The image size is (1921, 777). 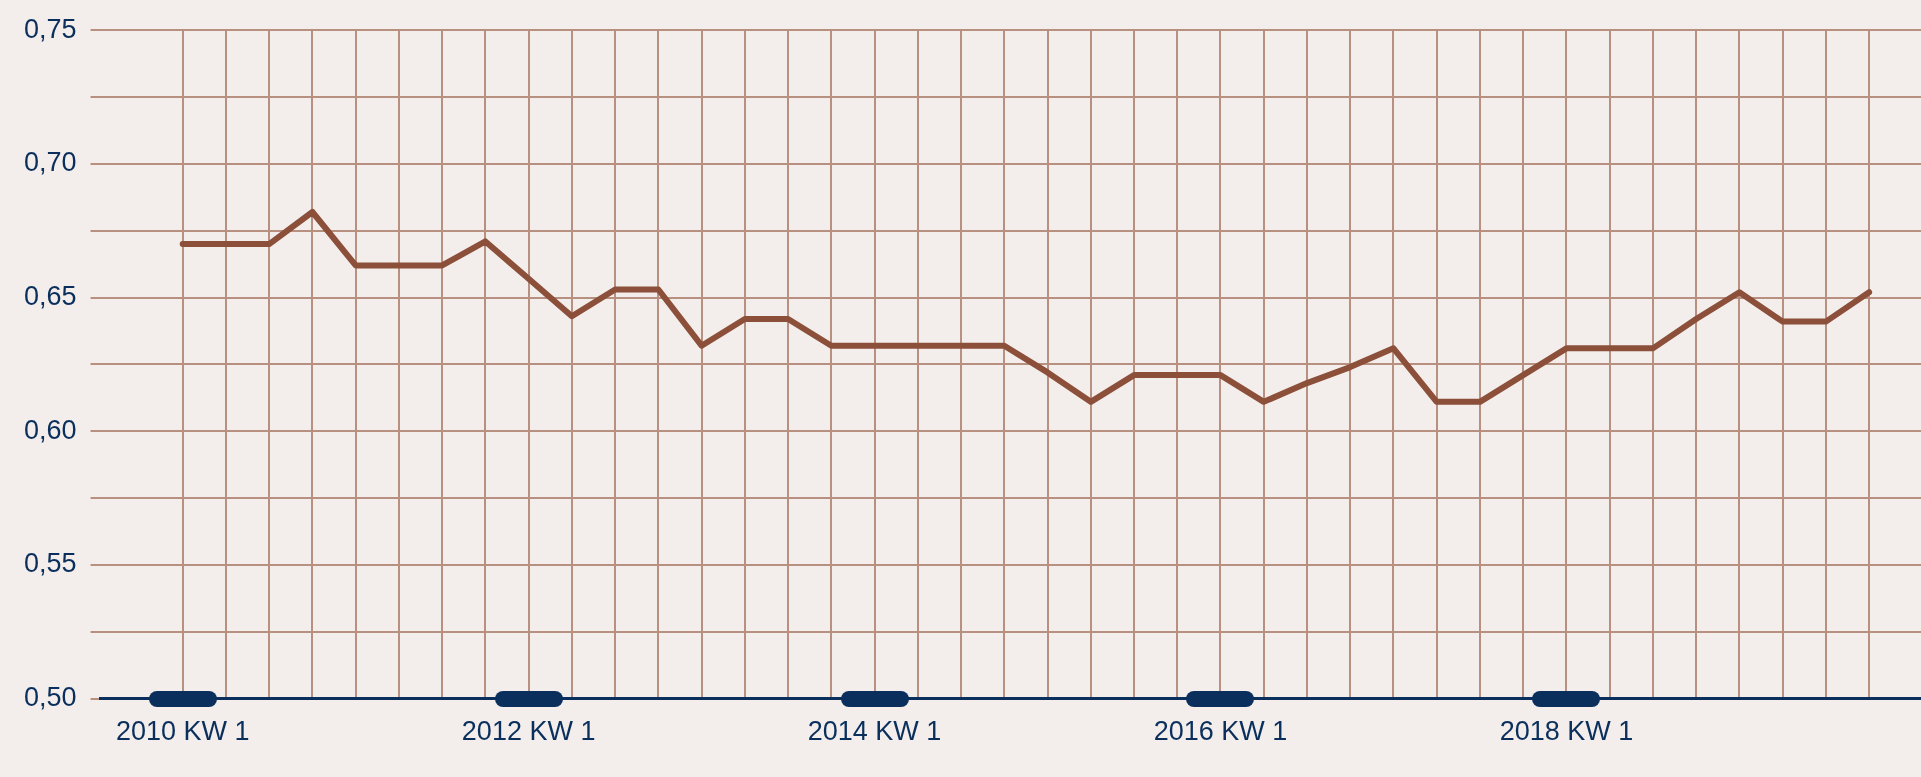 What do you see at coordinates (50, 162) in the screenshot?
I see `y-tick-label: 0,70` at bounding box center [50, 162].